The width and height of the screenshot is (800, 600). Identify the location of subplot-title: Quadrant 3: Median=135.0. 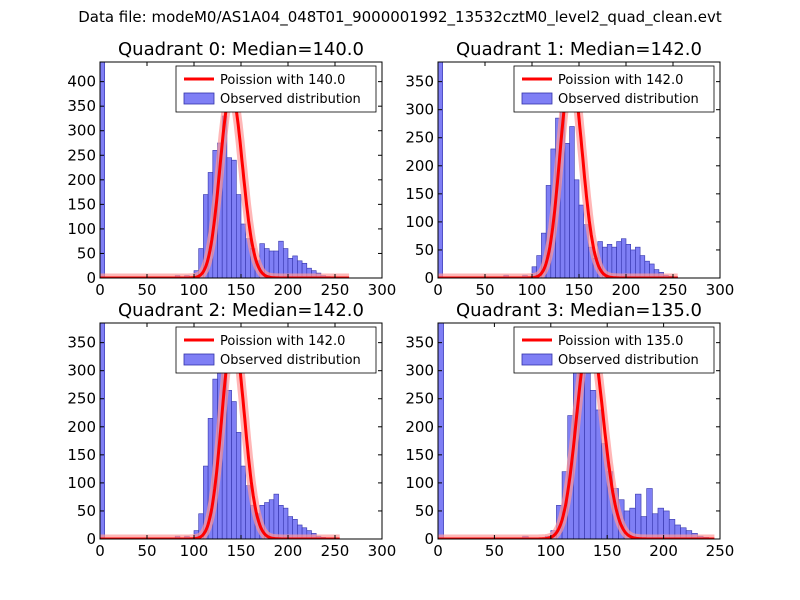
(579, 310).